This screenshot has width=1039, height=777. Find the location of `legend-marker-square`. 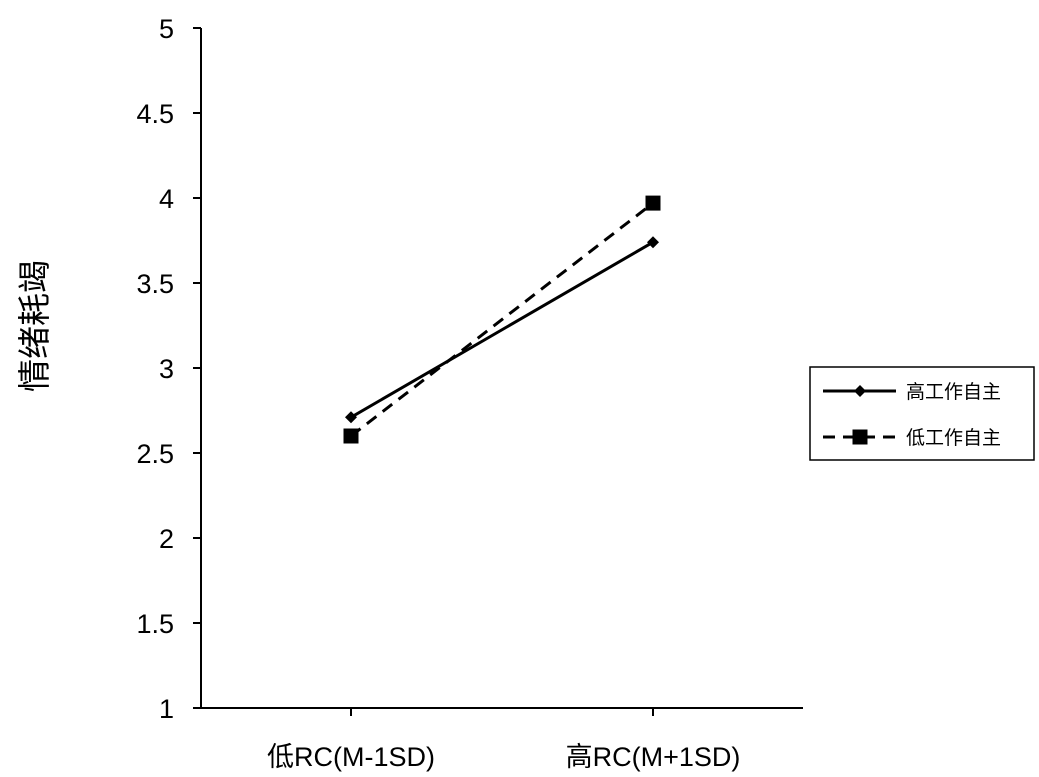

legend-marker-square is located at coordinates (860, 437).